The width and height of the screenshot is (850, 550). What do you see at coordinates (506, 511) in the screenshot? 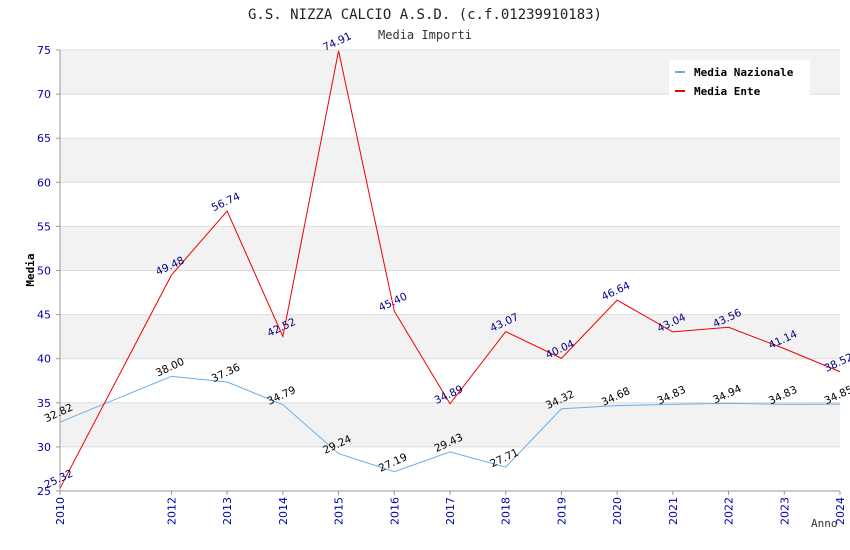
I see `x-tick-label: 2018` at bounding box center [506, 511].